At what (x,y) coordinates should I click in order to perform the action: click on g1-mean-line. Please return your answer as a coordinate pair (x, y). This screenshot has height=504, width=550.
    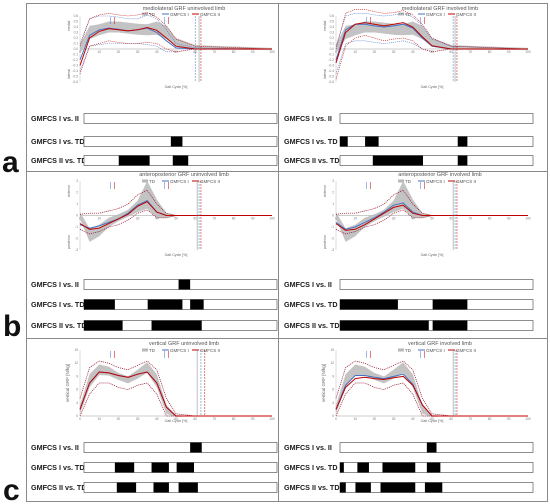
    Looking at the image, I should click on (175, 394).